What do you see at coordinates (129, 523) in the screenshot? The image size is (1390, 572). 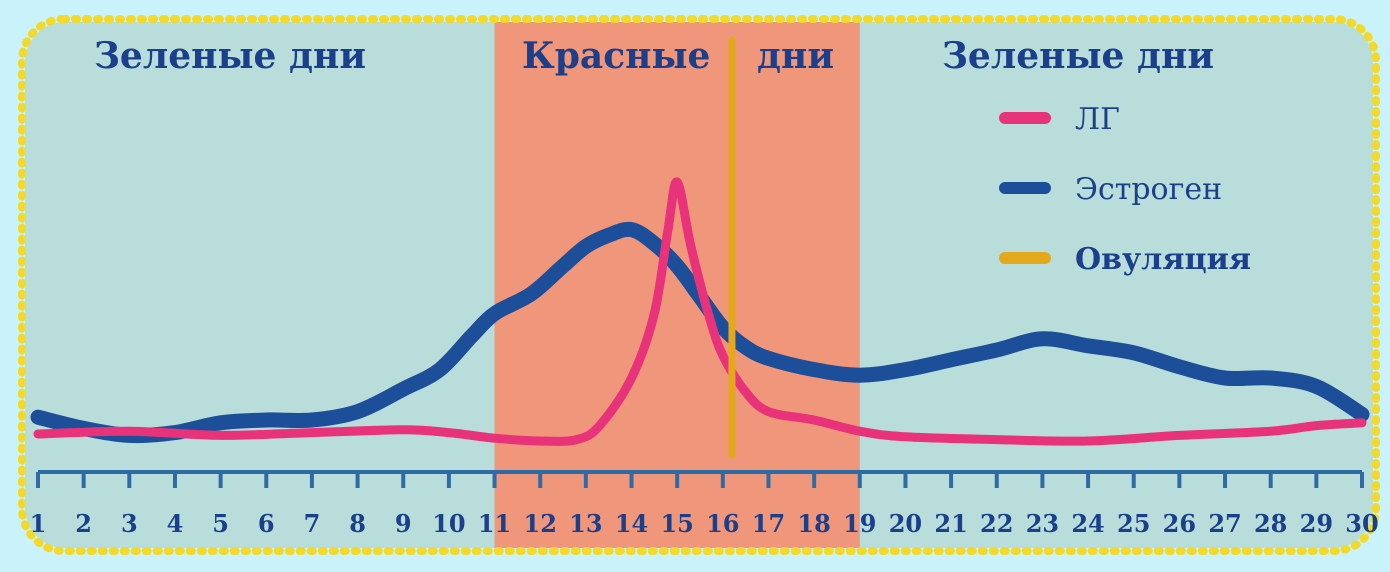 I see `x-tick-label: 3` at bounding box center [129, 523].